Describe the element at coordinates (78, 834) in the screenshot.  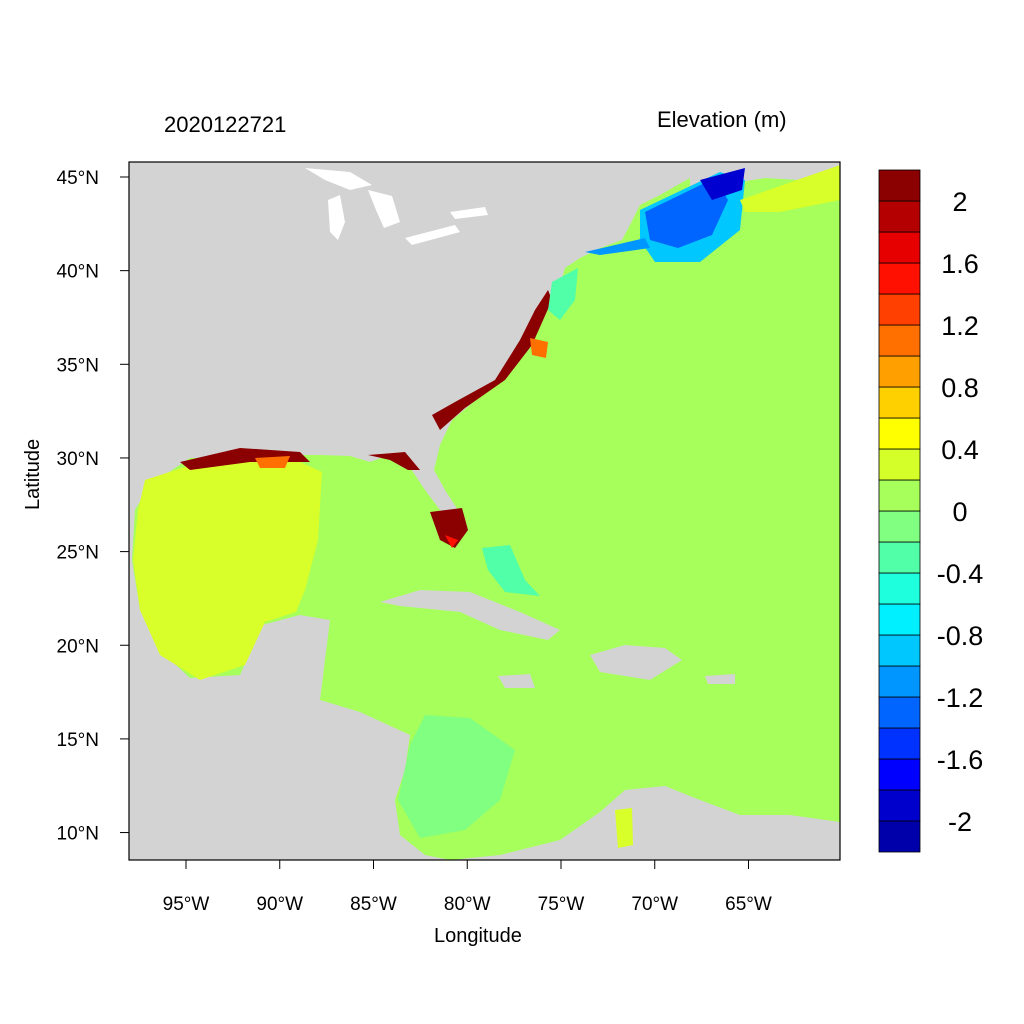
I see `y-tick-label: 10°N` at that location.